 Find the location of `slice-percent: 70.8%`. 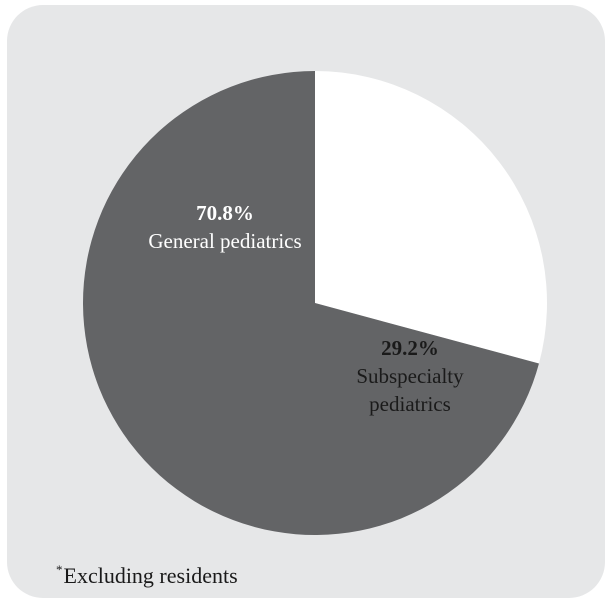

slice-percent: 70.8% is located at coordinates (225, 213).